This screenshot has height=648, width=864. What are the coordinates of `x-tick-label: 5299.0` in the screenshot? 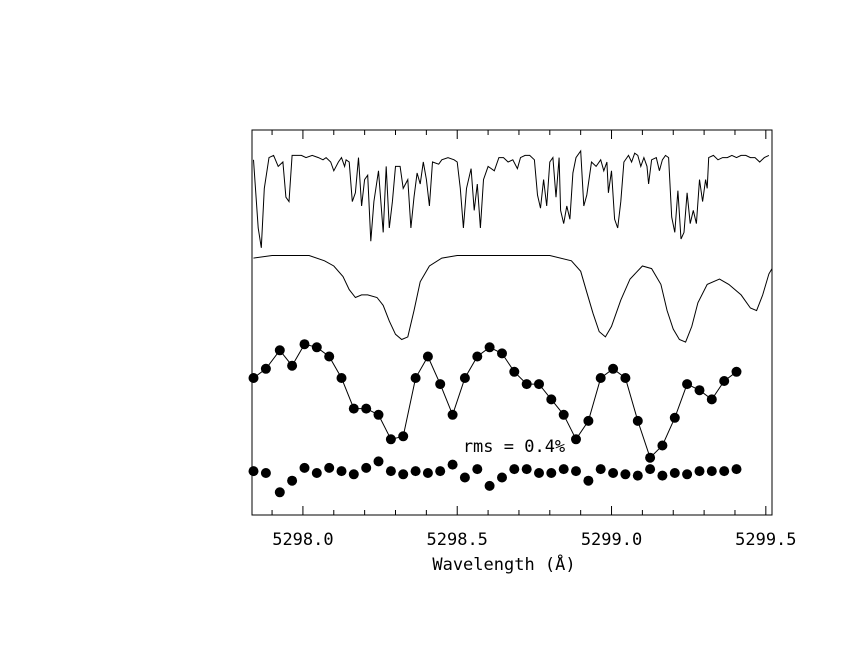 It's located at (611, 540).